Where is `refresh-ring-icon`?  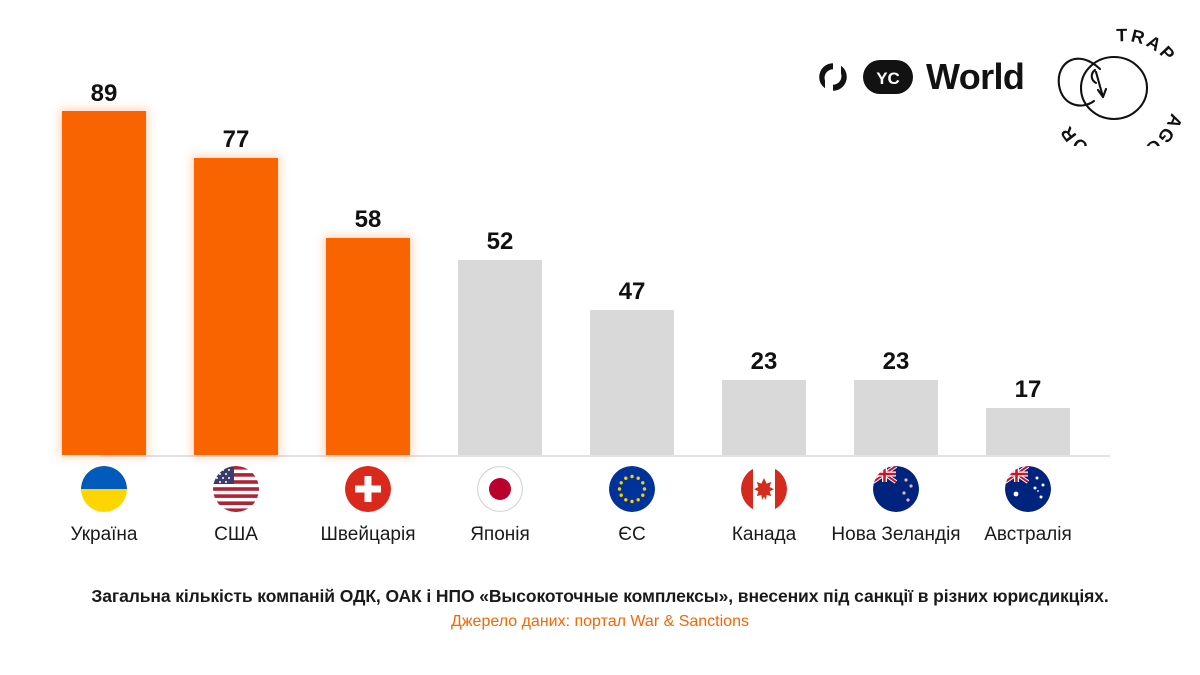
refresh-ring-icon is located at coordinates (833, 77).